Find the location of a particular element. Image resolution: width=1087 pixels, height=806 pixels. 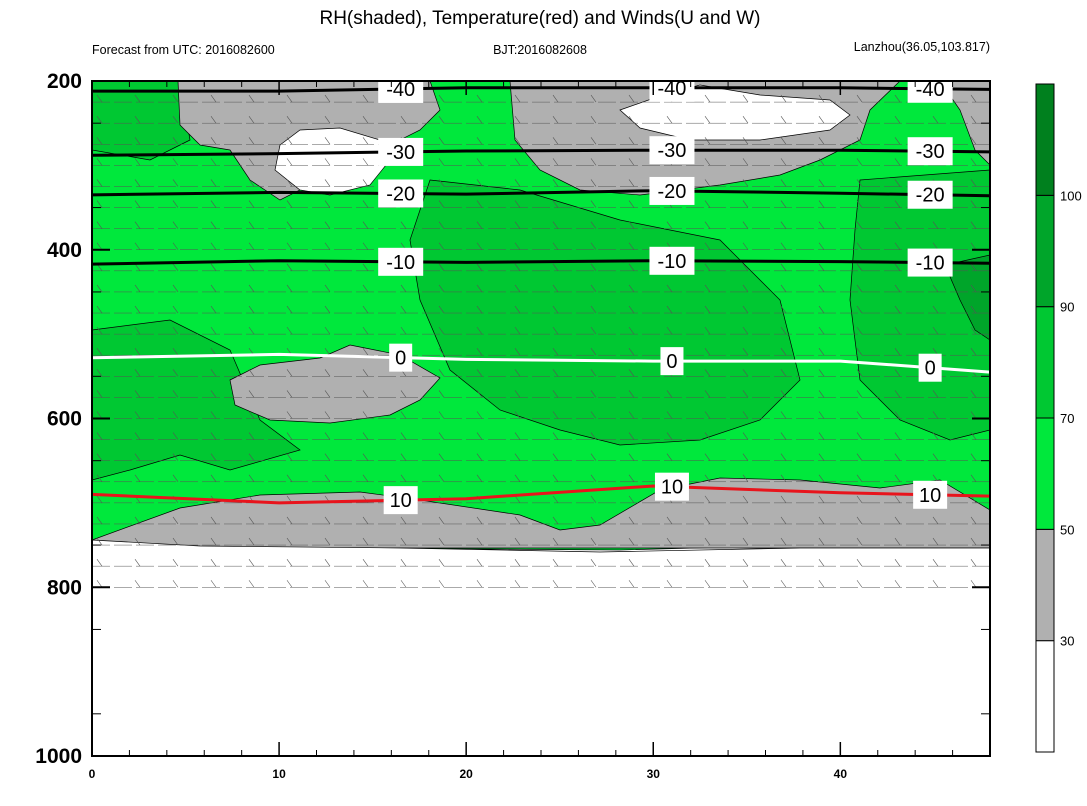

rh-region-wet-right is located at coordinates (967, 297).